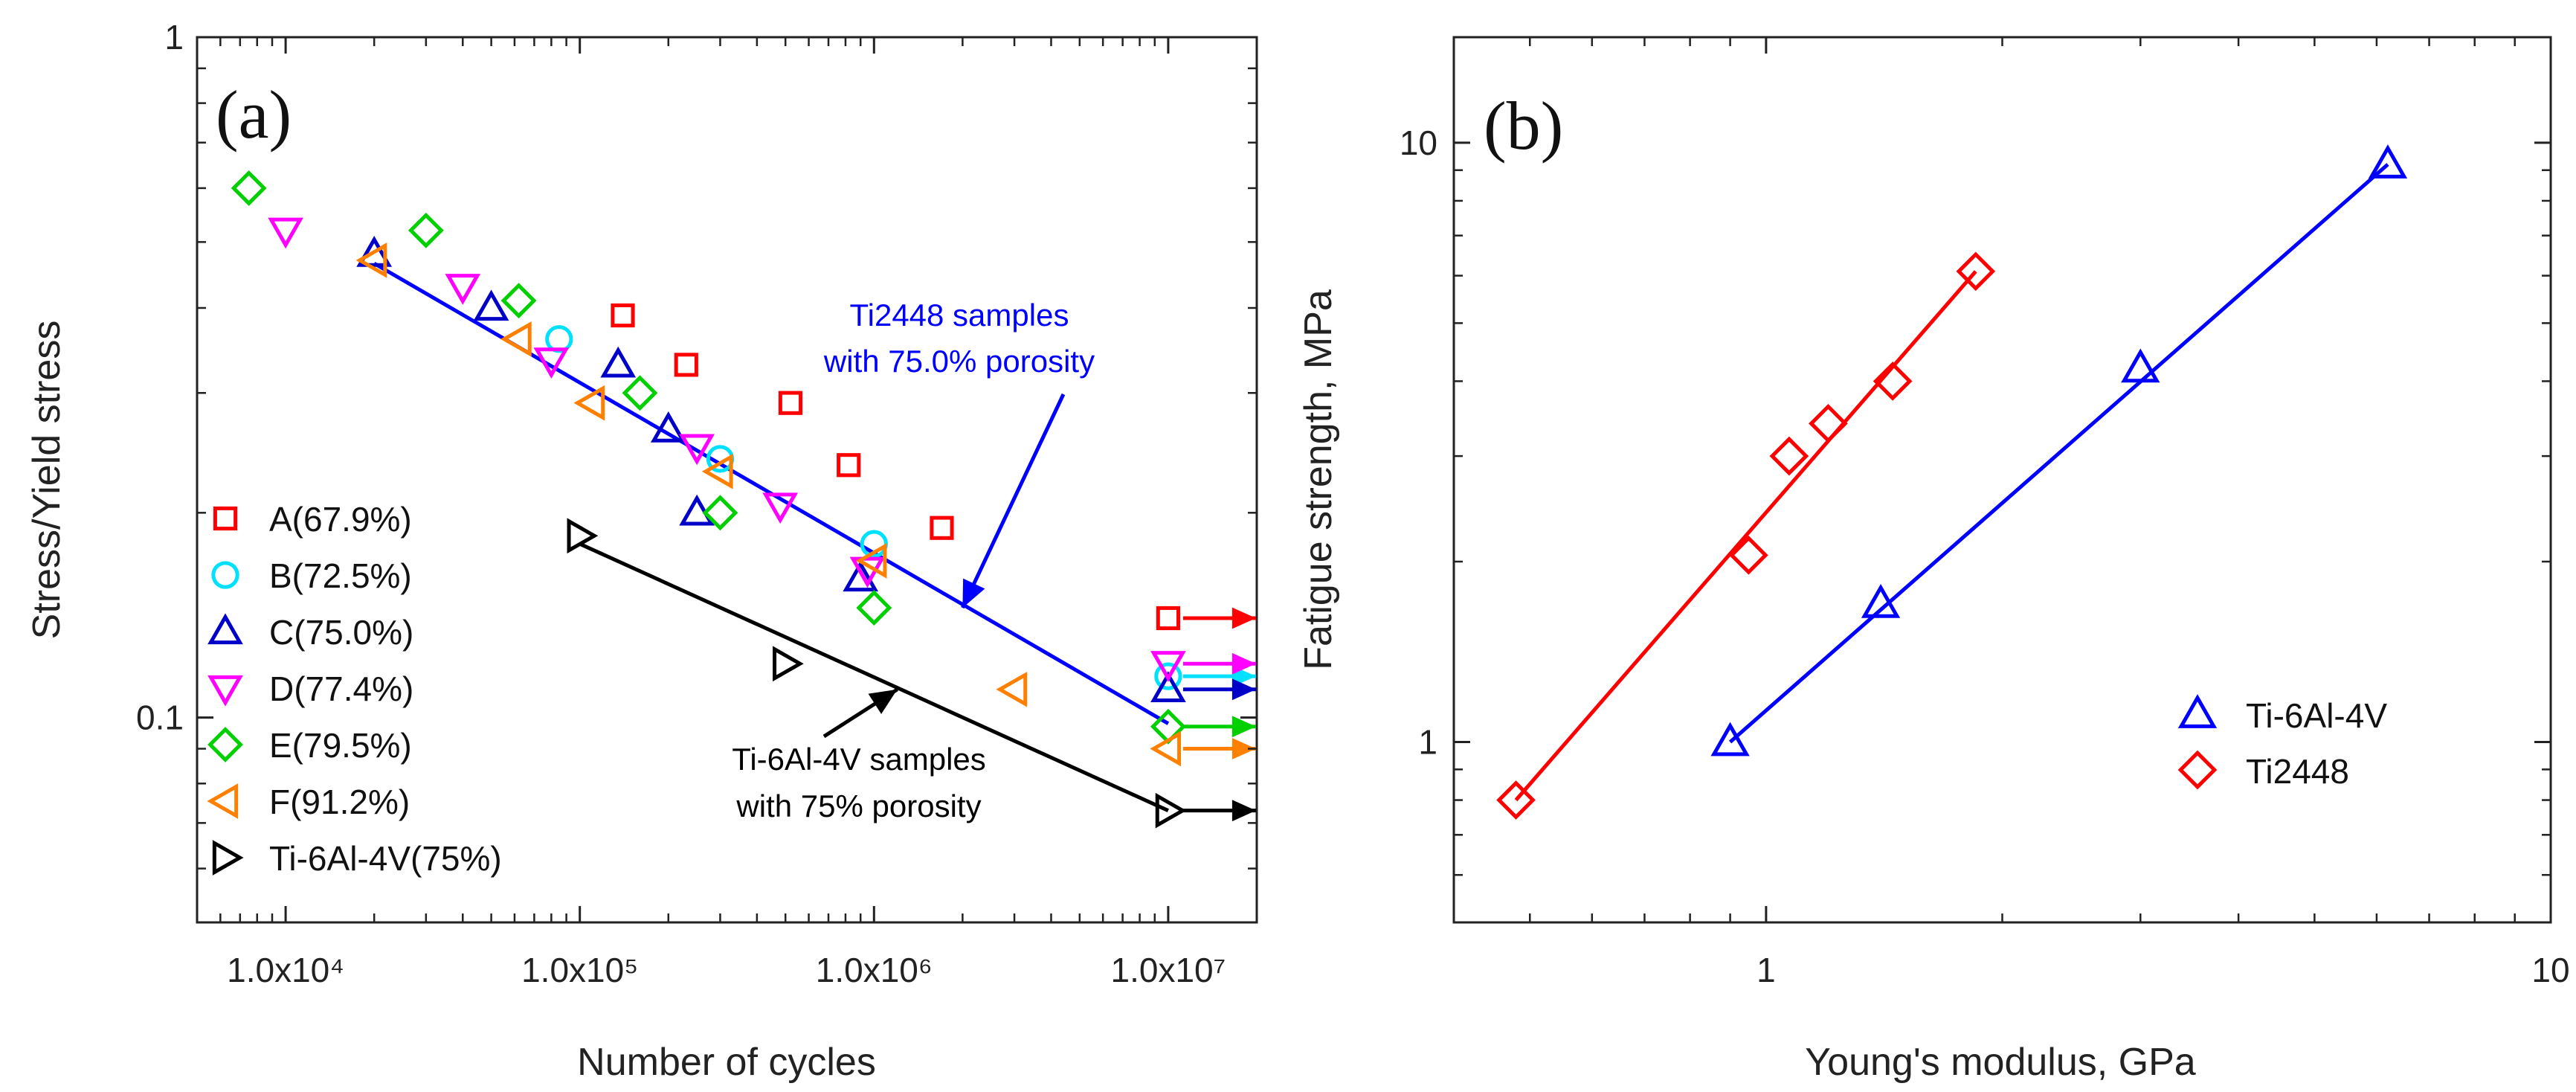  What do you see at coordinates (340, 520) in the screenshot?
I see `legend-label-A: A(67.9%)` at bounding box center [340, 520].